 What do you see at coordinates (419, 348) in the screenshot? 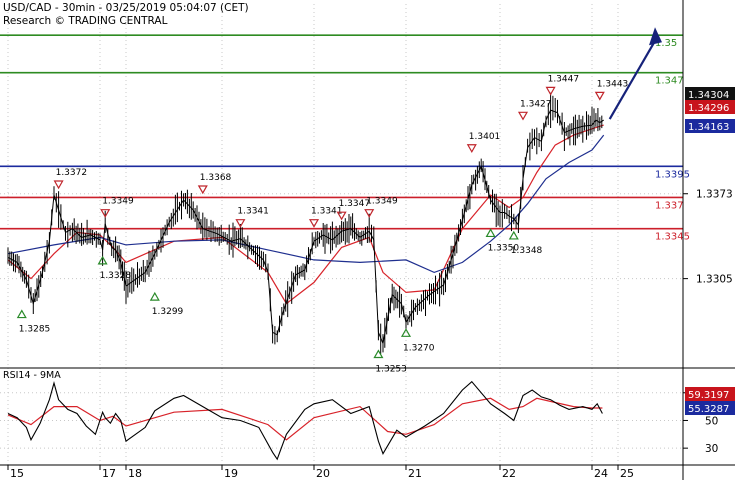
I see `swing-low-label-11: 1.3270` at bounding box center [419, 348].